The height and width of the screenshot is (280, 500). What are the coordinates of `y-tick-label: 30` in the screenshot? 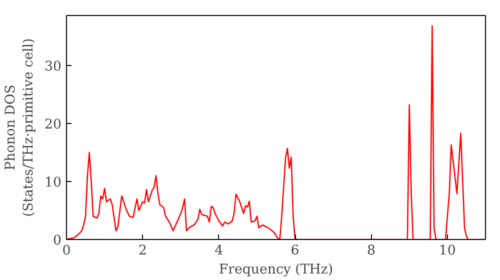 It's located at (53, 66).